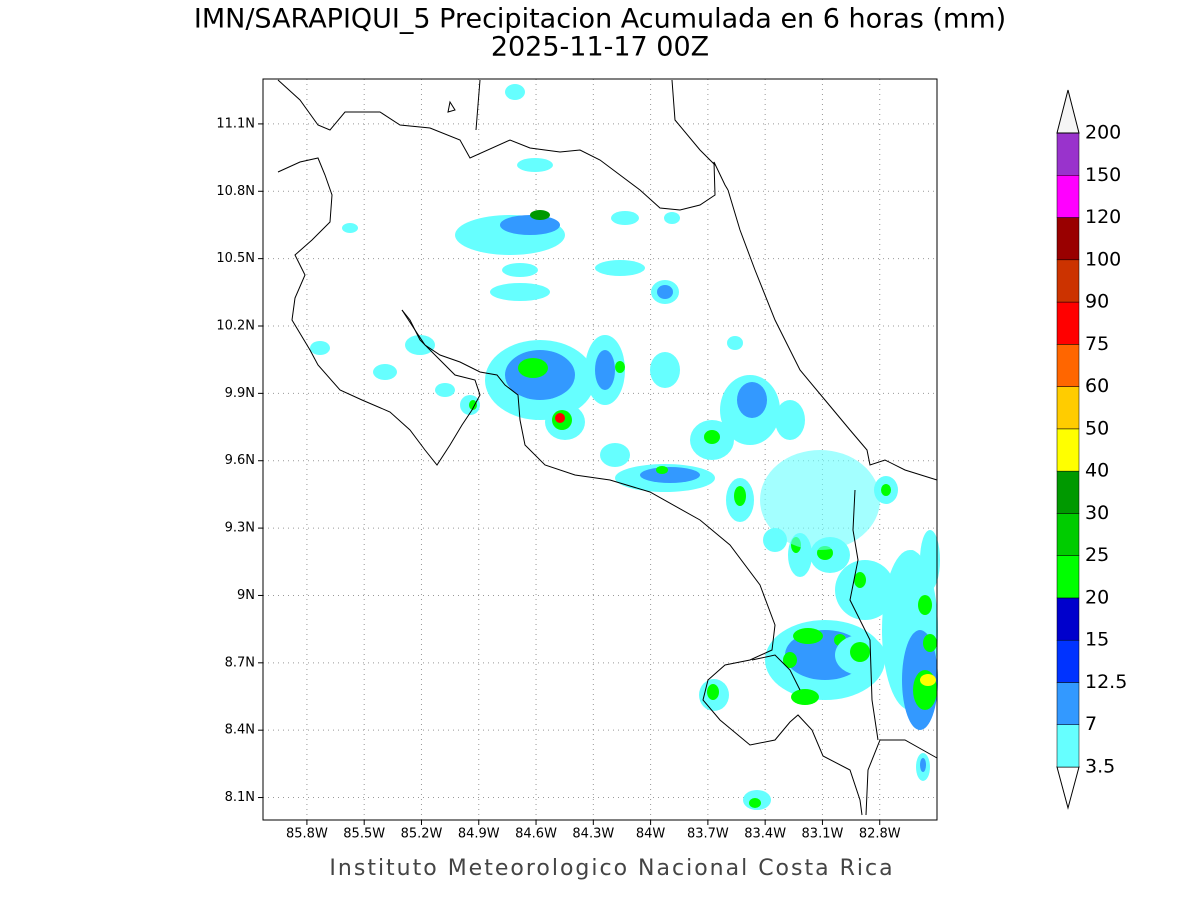  Describe the element at coordinates (235, 258) in the screenshot. I see `y-tick-label: 10.5N` at that location.